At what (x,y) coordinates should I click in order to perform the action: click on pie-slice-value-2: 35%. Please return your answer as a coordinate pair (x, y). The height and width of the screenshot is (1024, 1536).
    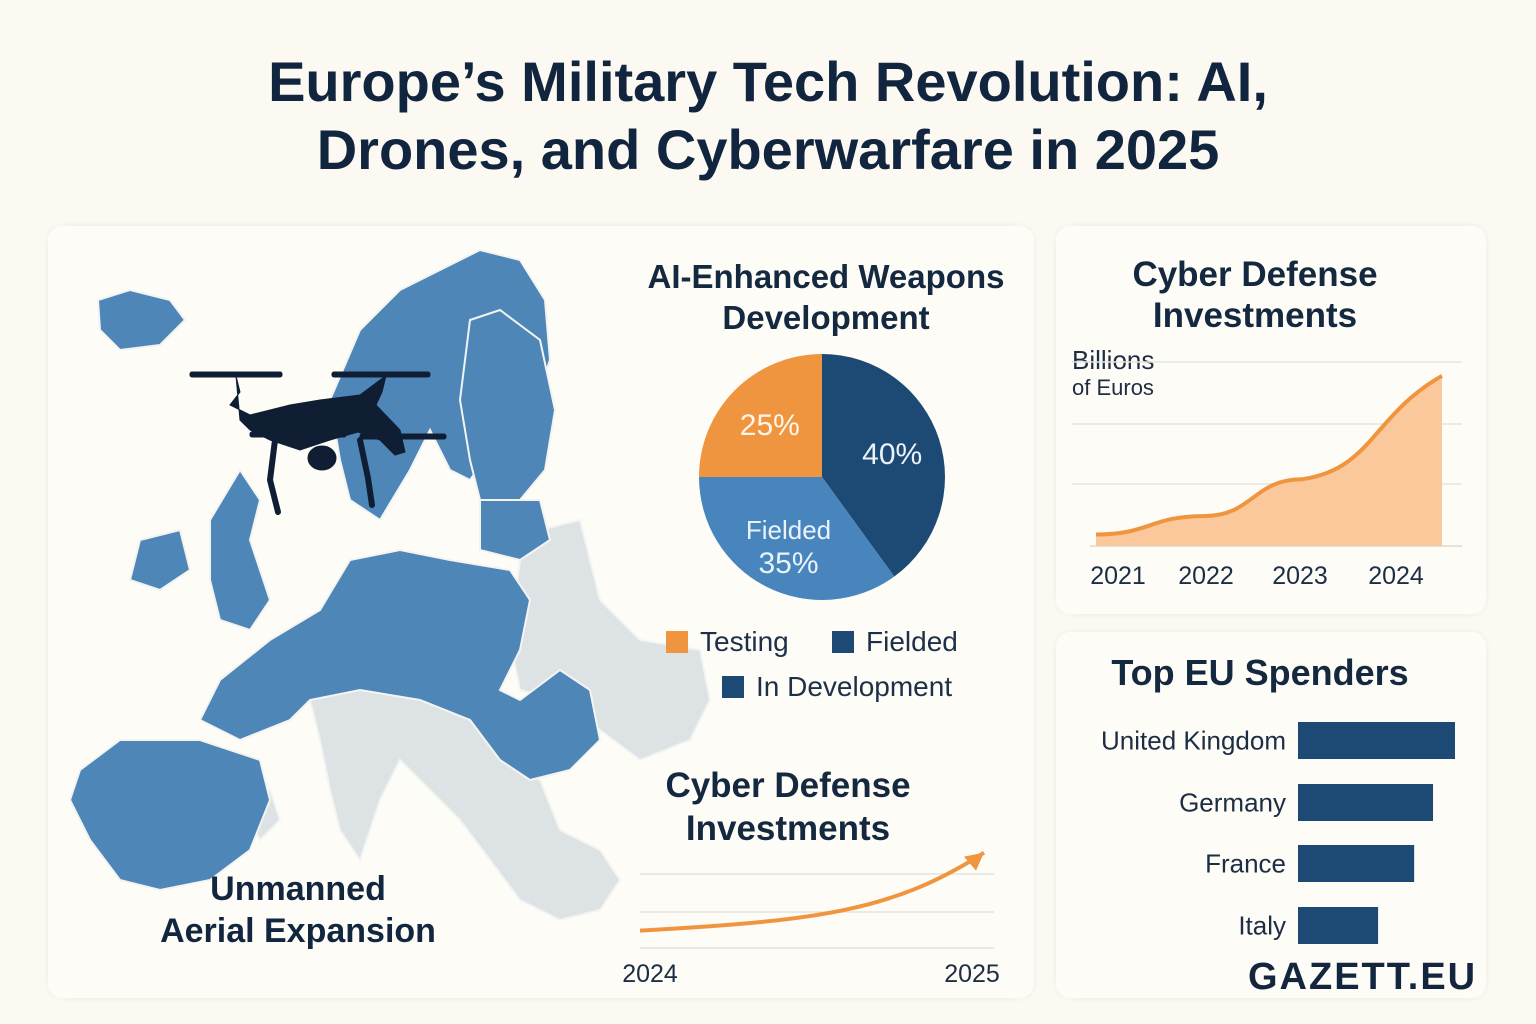
    Looking at the image, I should click on (788, 563).